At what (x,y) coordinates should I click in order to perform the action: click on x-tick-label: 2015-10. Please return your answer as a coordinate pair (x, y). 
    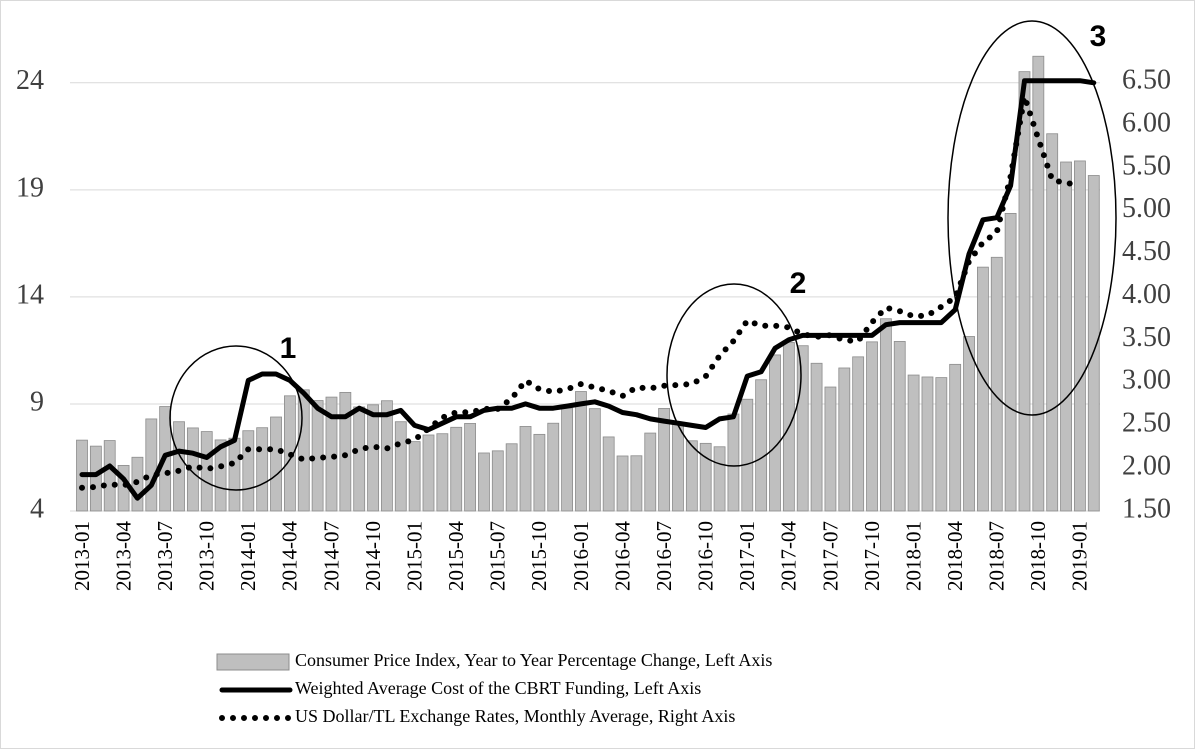
    Looking at the image, I should click on (539, 556).